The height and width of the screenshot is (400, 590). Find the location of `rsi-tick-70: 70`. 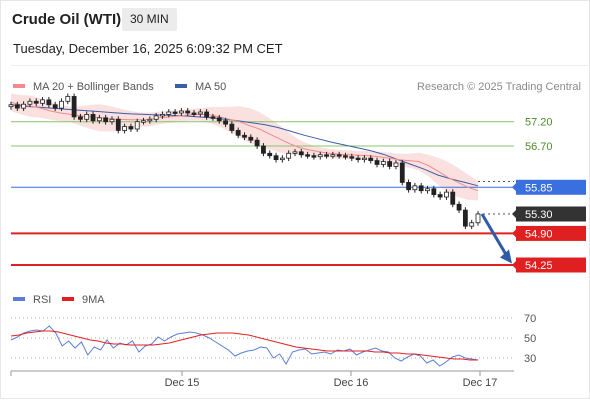

rsi-tick-70: 70 is located at coordinates (530, 319).